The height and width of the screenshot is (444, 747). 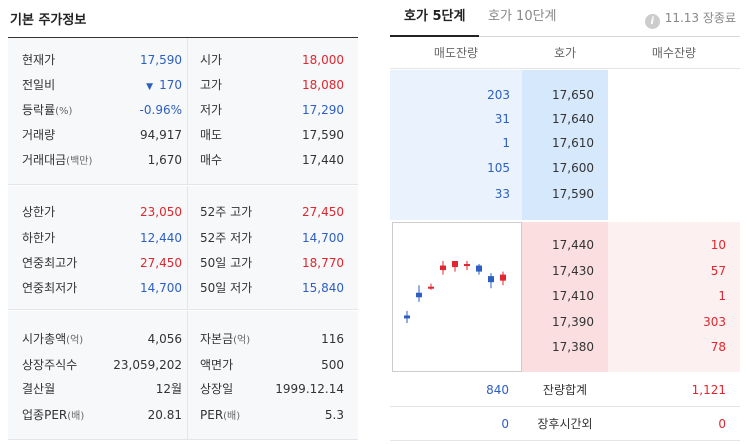 I want to click on order-book-tabs: 호가 5단계 호가 10단계 i 11.13 장종료, so click(x=565, y=18).